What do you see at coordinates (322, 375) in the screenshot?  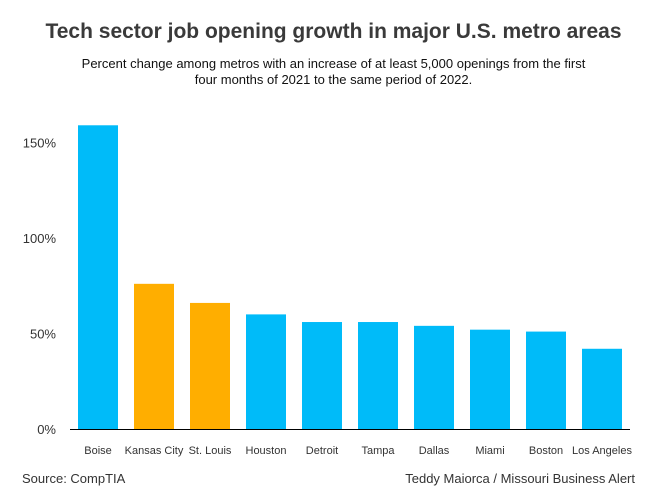 I see `bar-detroit` at bounding box center [322, 375].